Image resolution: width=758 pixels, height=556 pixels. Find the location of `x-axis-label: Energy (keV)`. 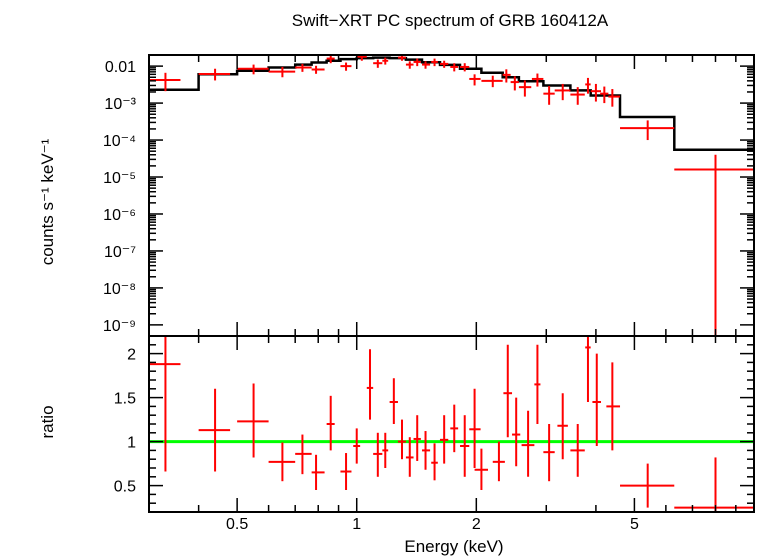

x-axis-label: Energy (keV) is located at coordinates (453, 546).